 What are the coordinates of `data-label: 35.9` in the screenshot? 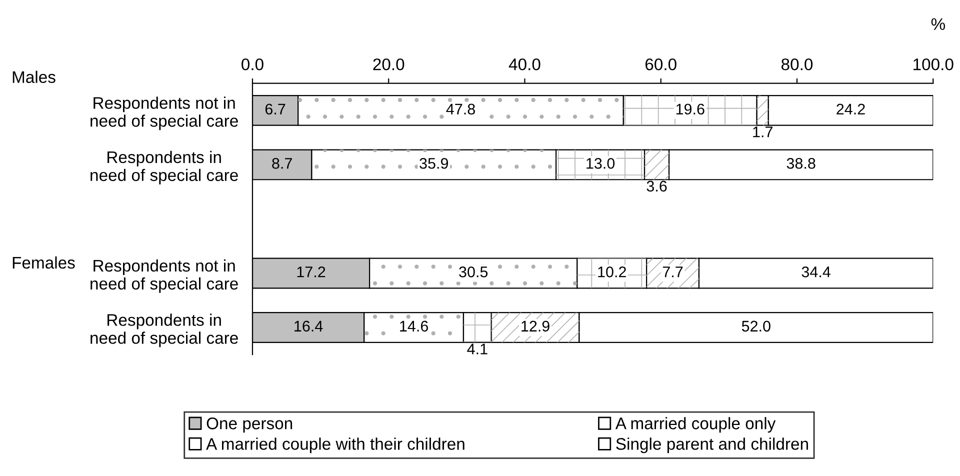 It's located at (434, 163).